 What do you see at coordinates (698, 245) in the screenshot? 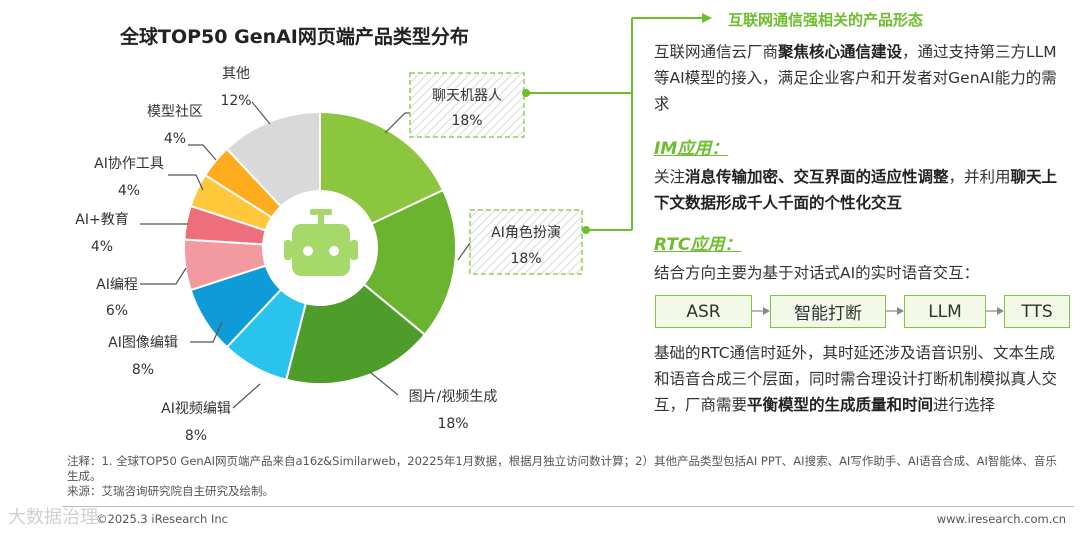
I see `rtc-section-title: RTC应用：` at bounding box center [698, 245].